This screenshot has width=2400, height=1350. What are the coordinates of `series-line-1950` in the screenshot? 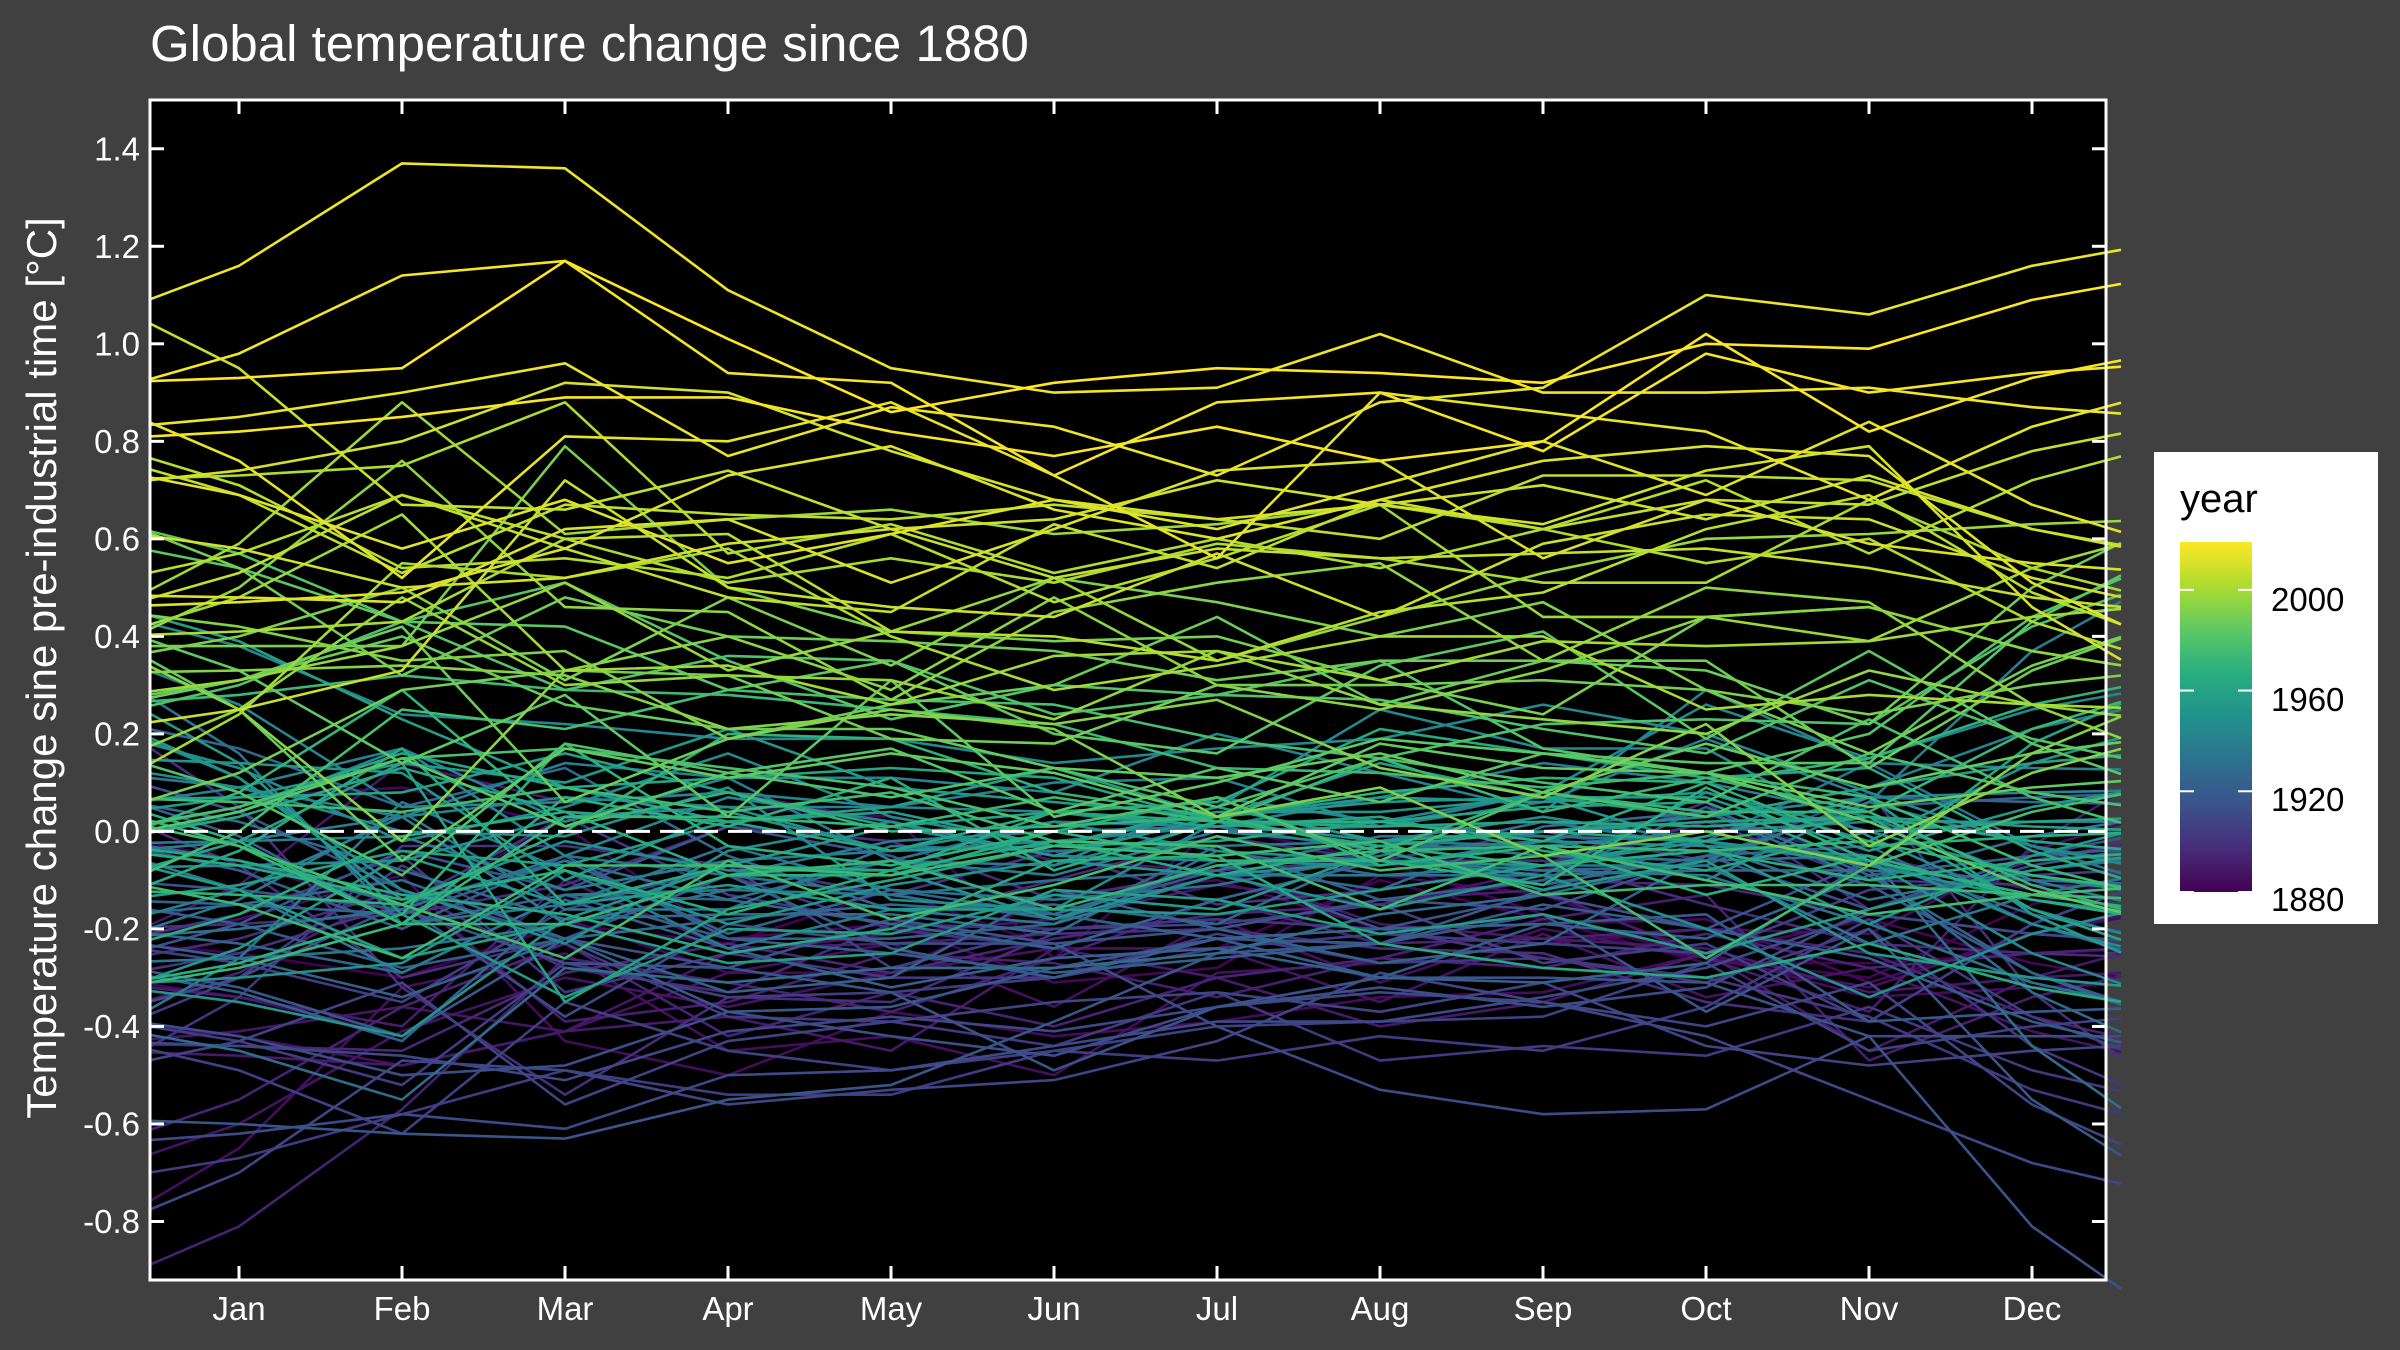 It's located at (1135, 929).